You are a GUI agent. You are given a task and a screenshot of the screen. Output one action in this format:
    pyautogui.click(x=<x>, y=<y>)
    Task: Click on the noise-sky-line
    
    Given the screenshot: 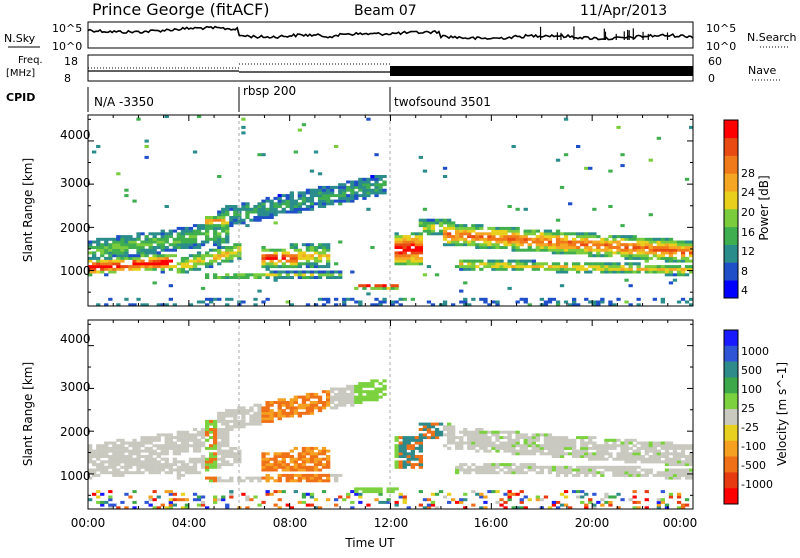 What is the action you would take?
    pyautogui.click(x=390, y=33)
    